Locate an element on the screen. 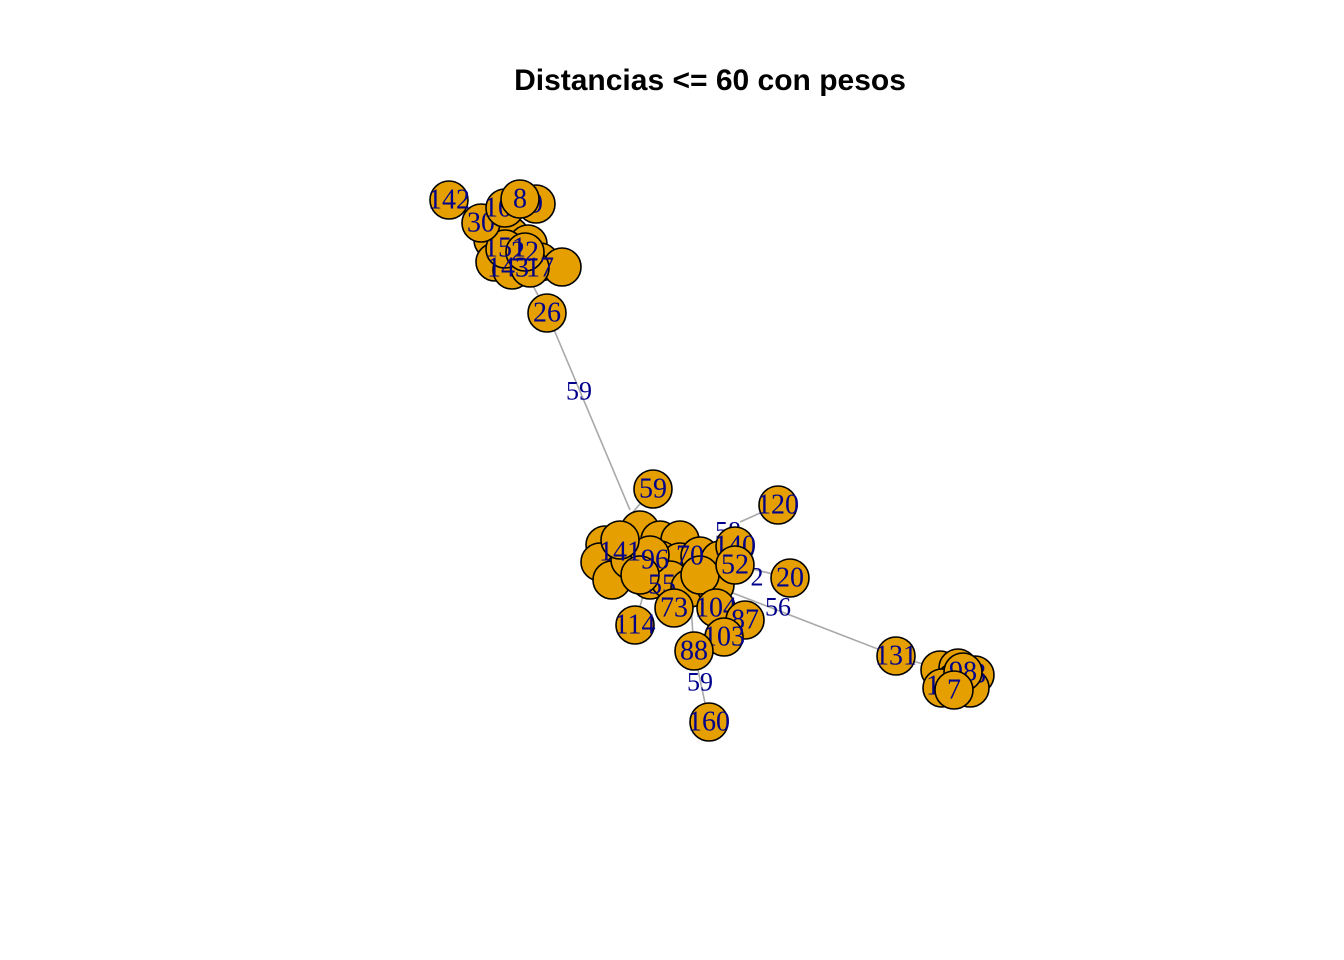 The height and width of the screenshot is (960, 1344). vertex: 142 is located at coordinates (449, 200).